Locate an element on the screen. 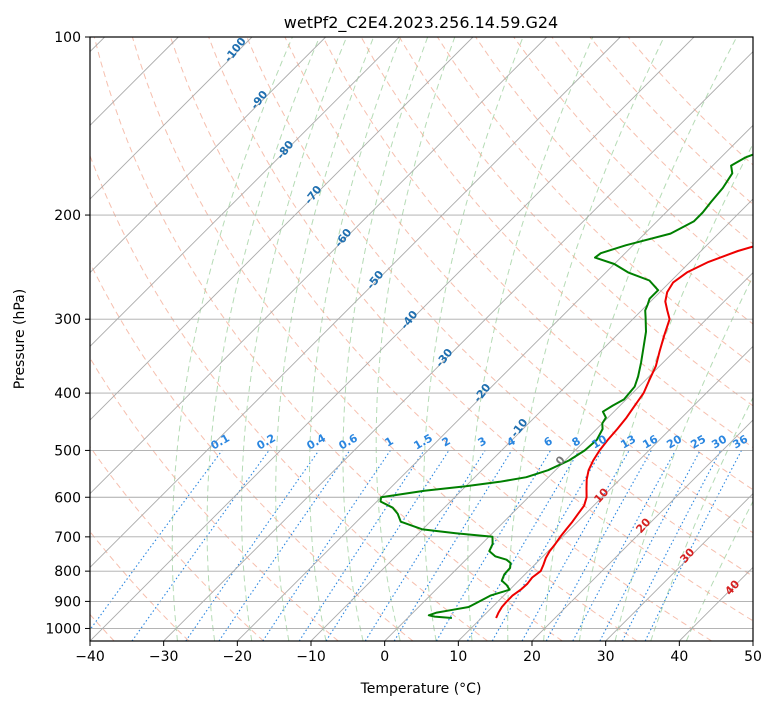  mixing-ratio-label: 0.4 is located at coordinates (317, 441).